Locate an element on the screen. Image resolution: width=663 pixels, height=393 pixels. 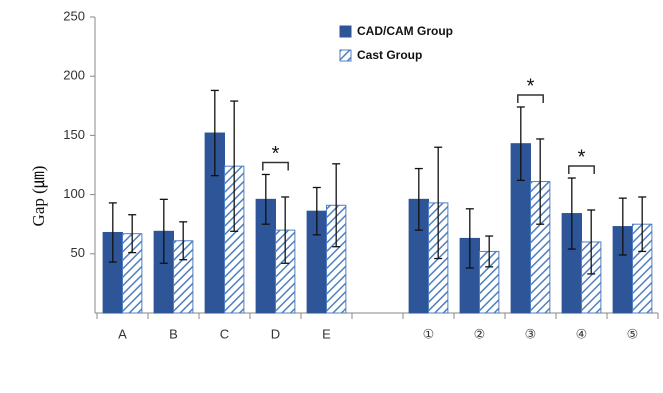
y-tick-label: 100 is located at coordinates (74, 193).